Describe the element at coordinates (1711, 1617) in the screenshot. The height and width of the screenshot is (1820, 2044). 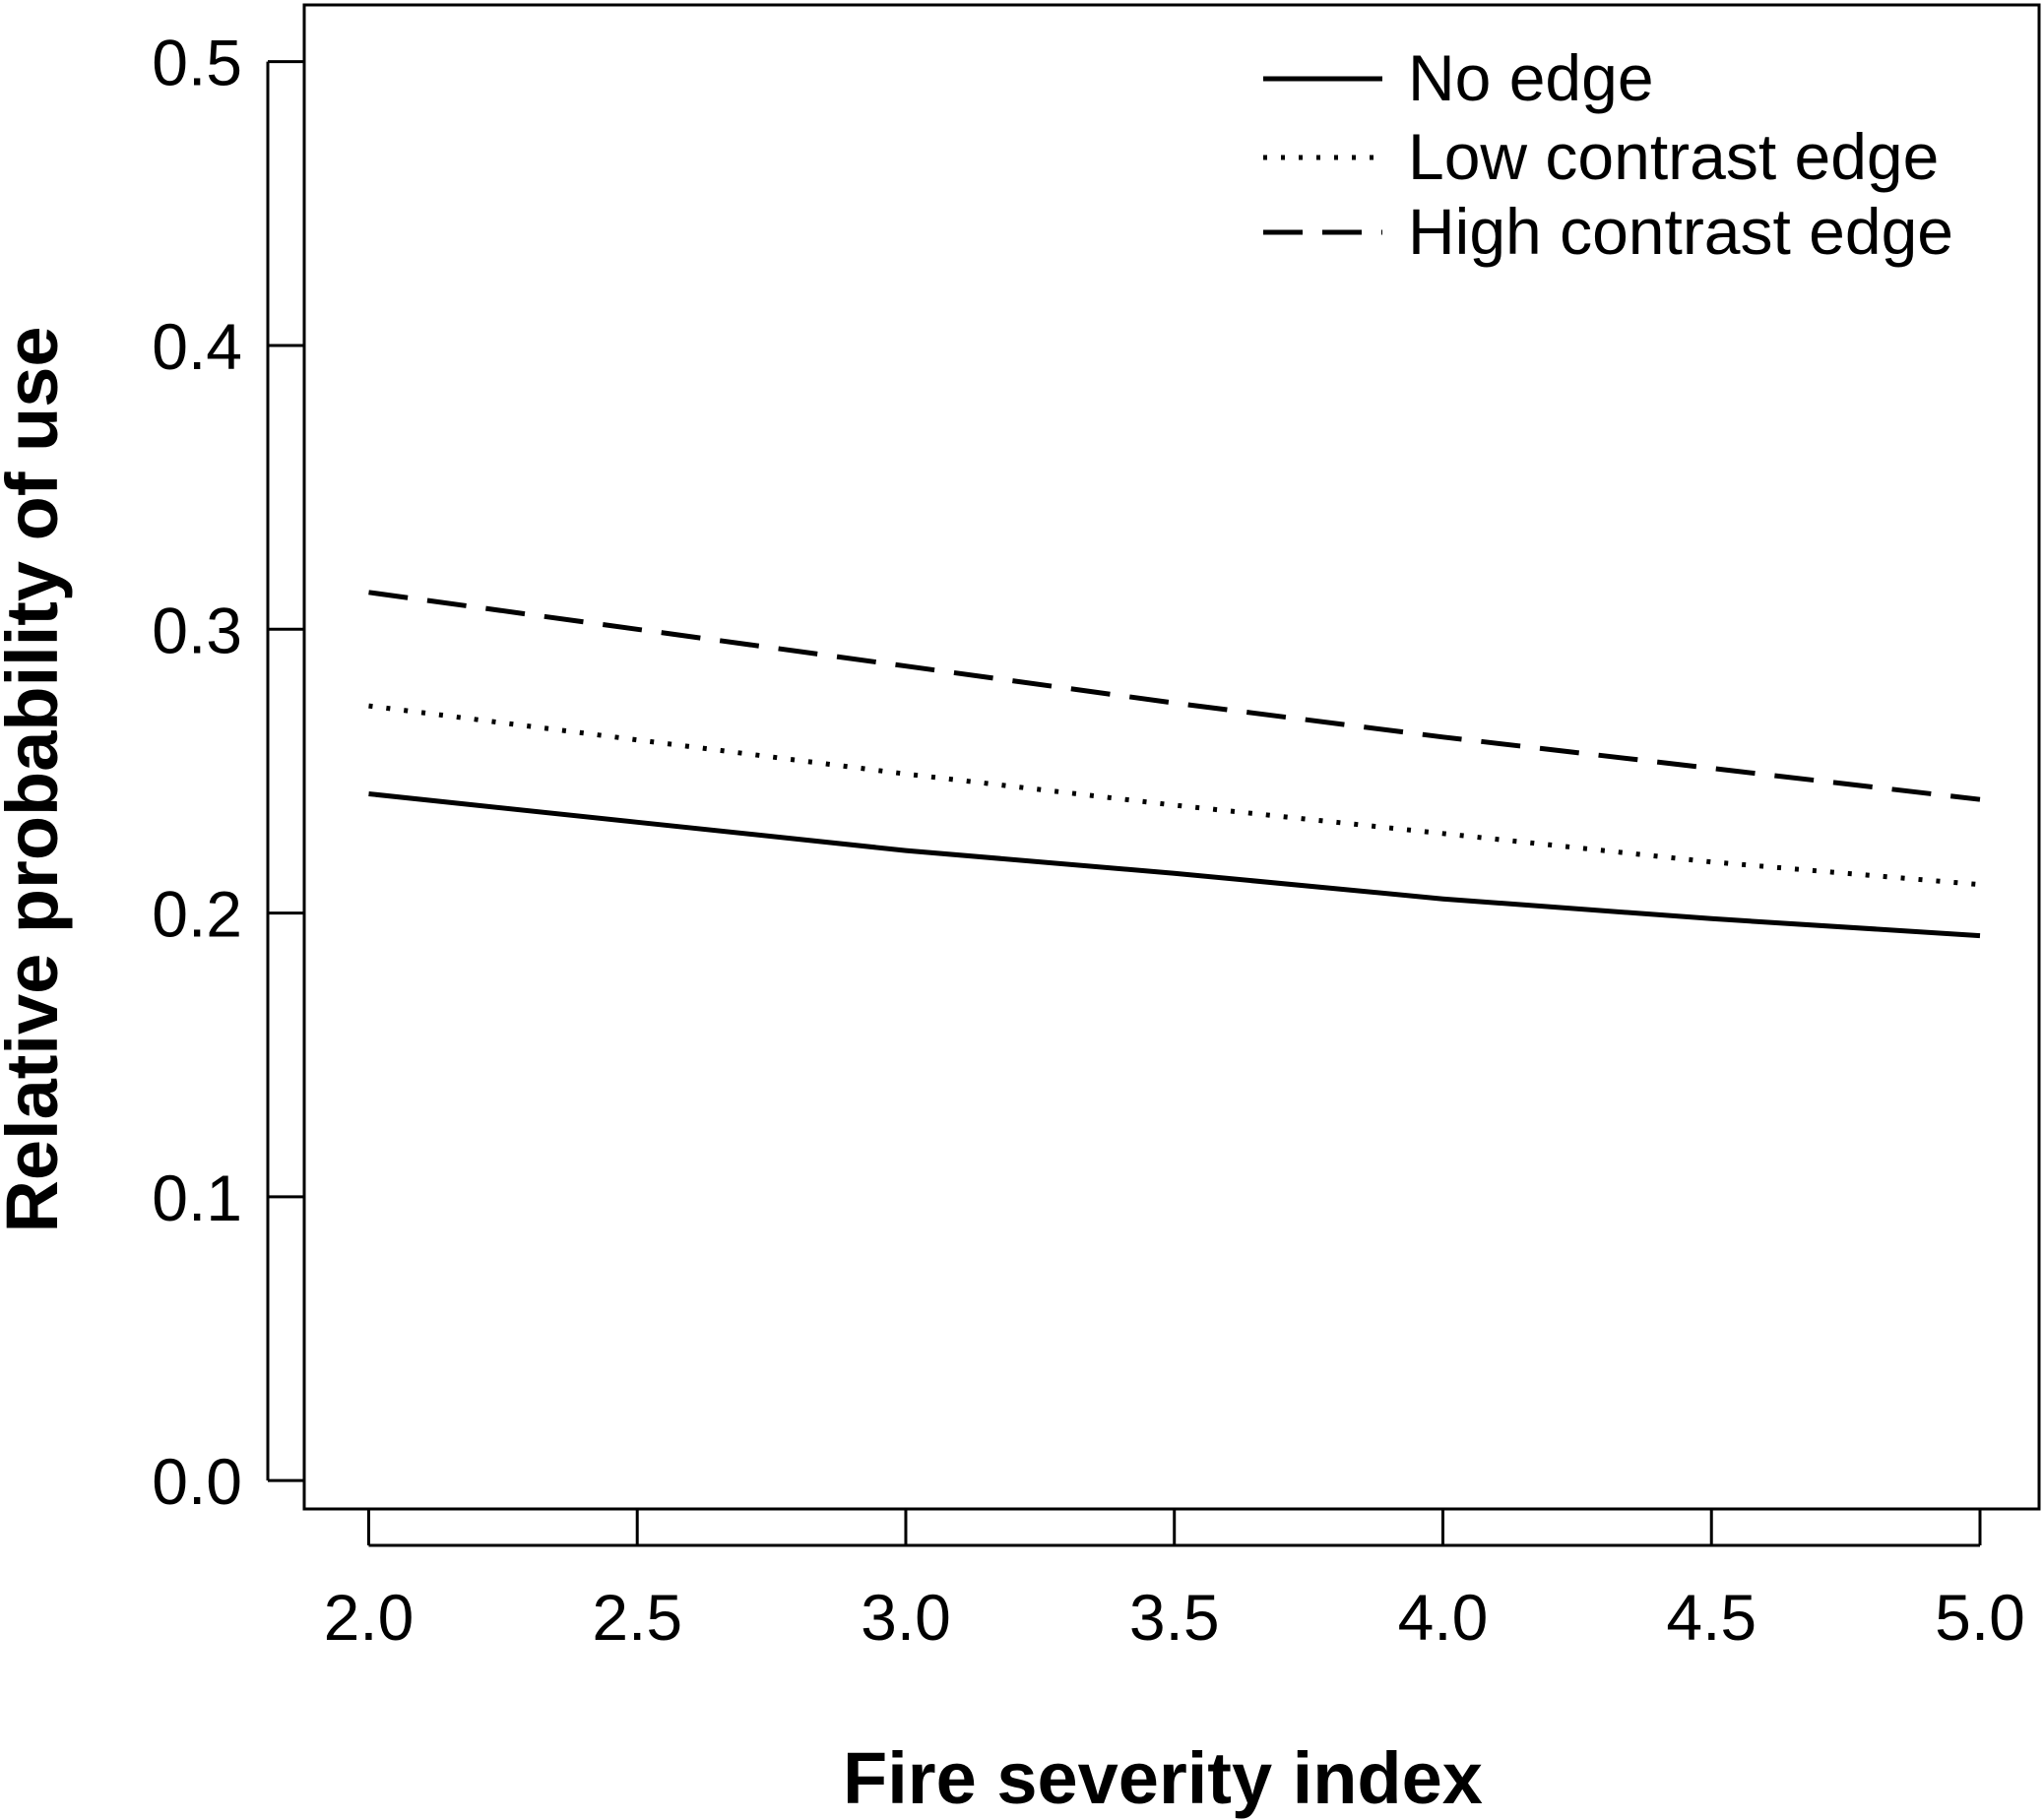
I see `x-tick-label: 4.5` at that location.